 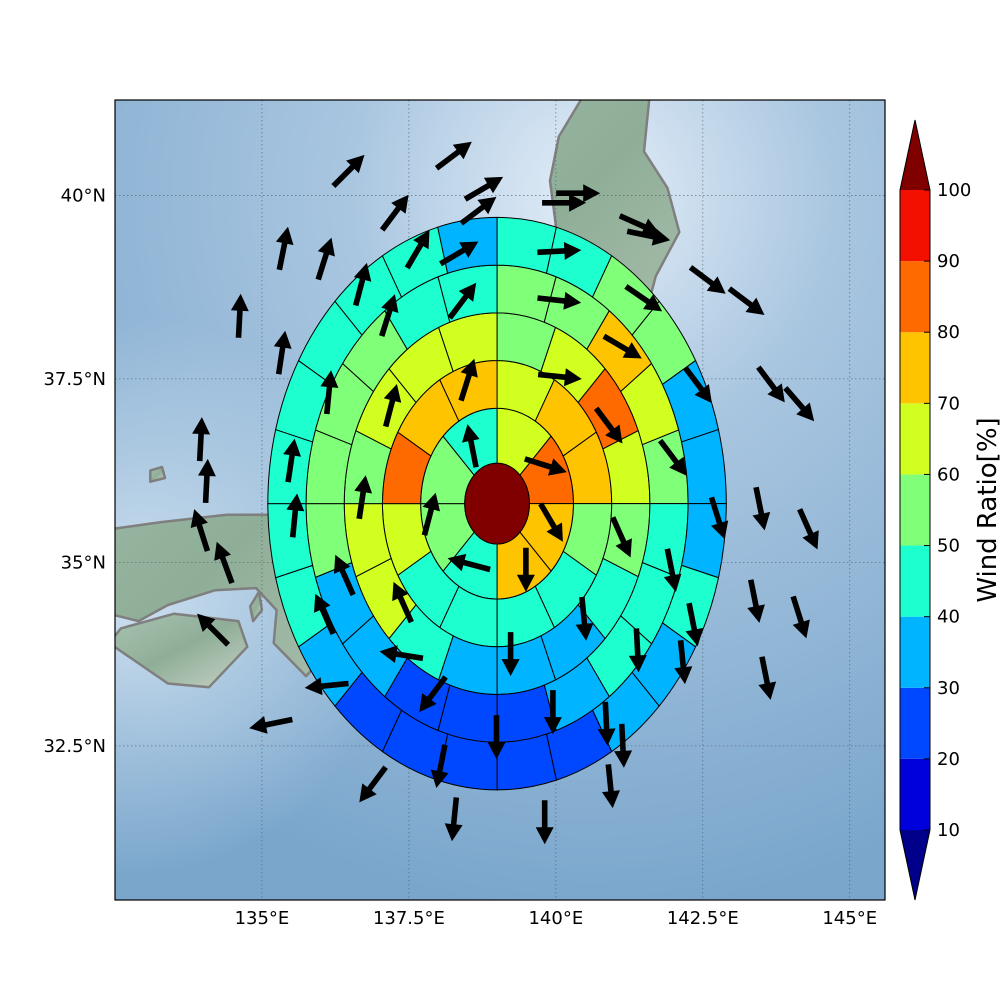 I want to click on x-tick-label: 142.5°E, so click(x=703, y=918).